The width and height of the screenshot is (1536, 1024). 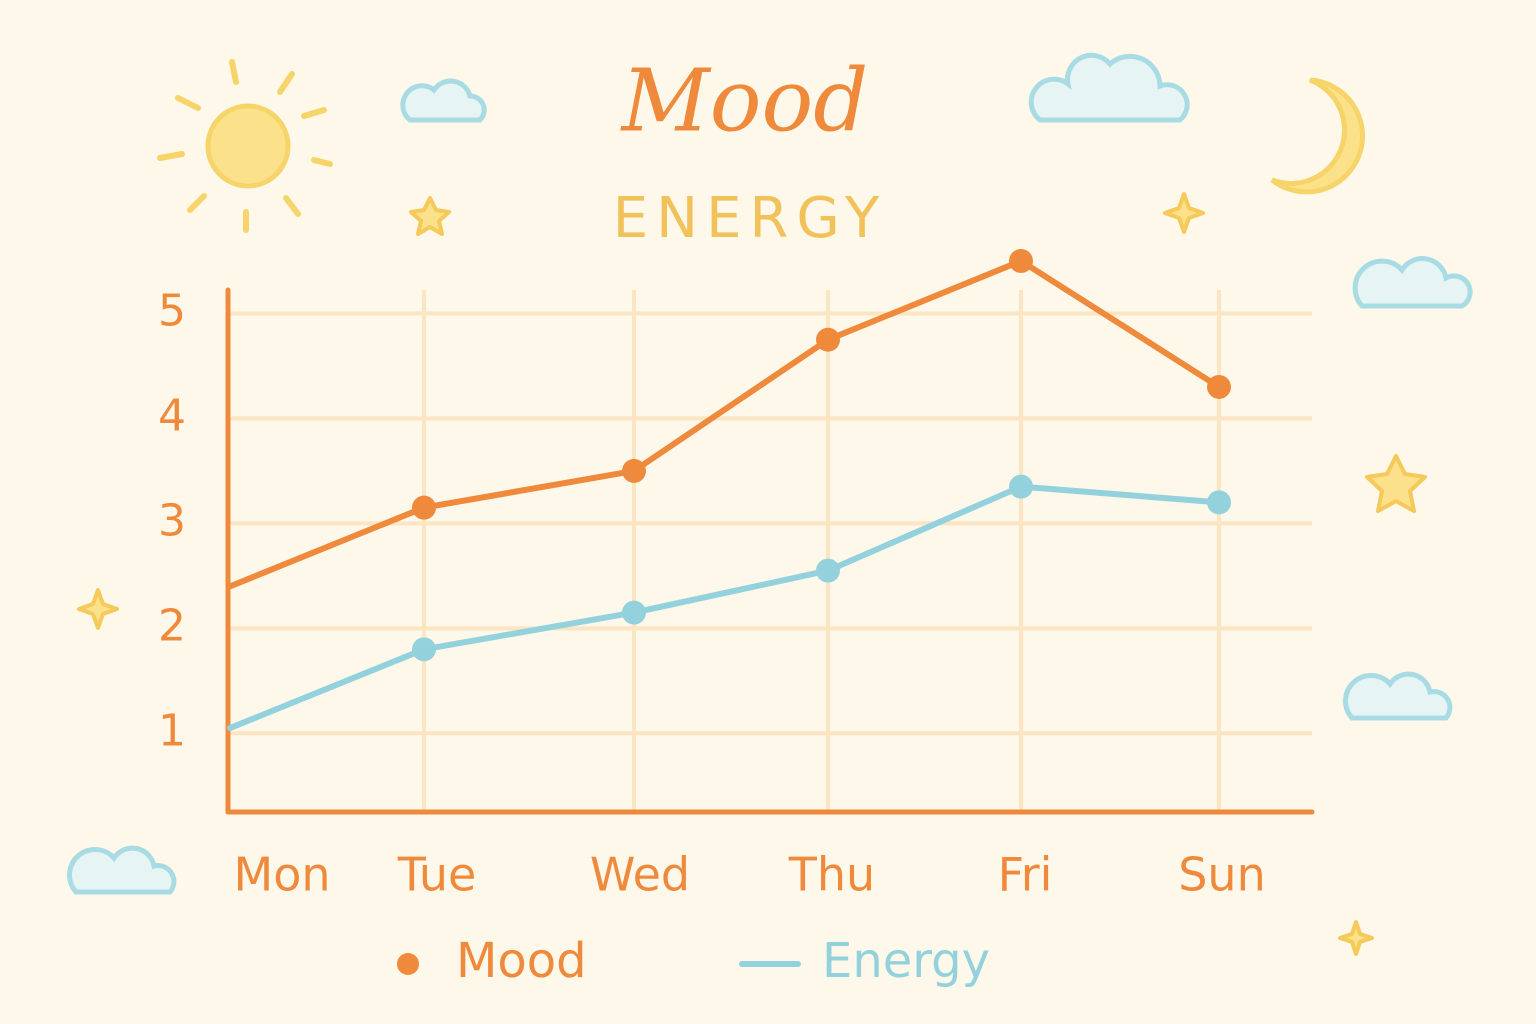 I want to click on legend-marker, so click(x=408, y=964).